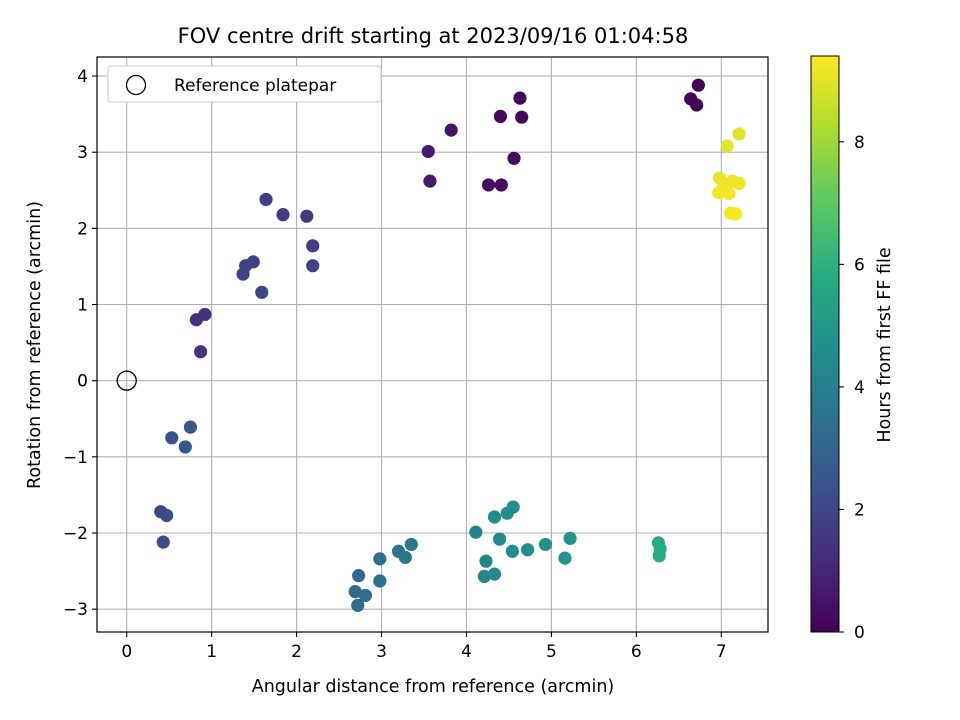 The width and height of the screenshot is (960, 720). I want to click on x-axis-label: Angular distance from reference (arcmin), so click(433, 687).